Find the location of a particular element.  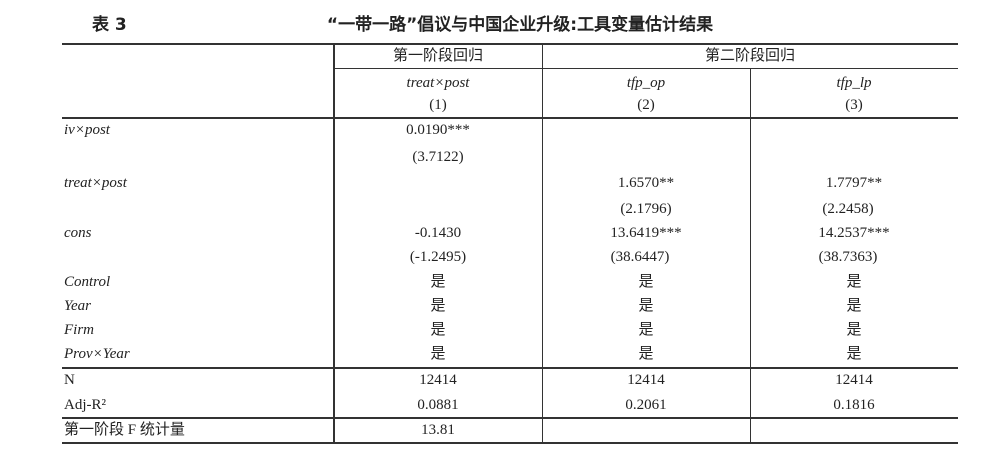

row-label: cons is located at coordinates (78, 233).